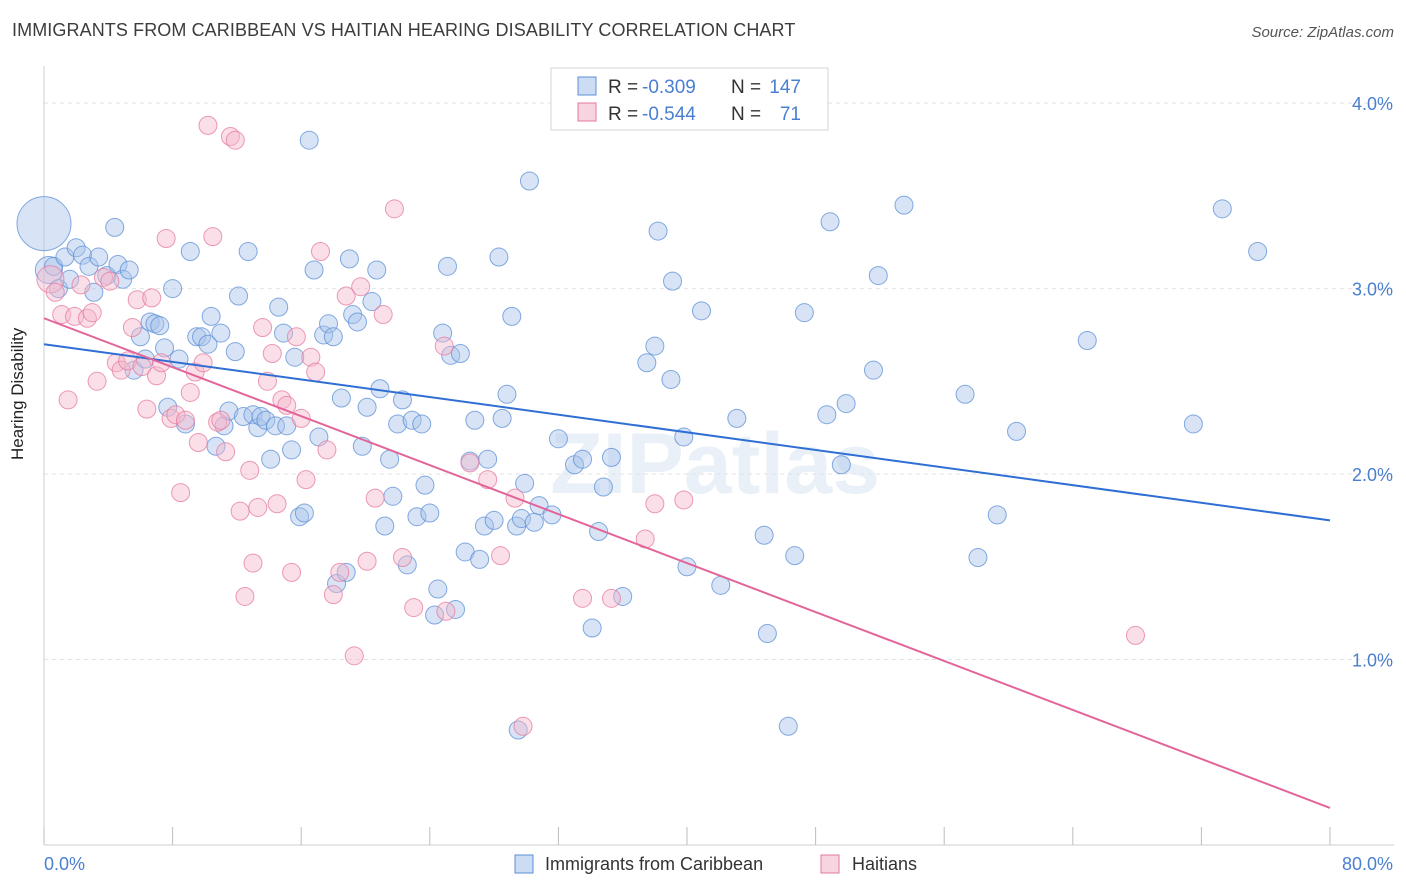 The image size is (1406, 892). What do you see at coordinates (1372, 475) in the screenshot?
I see `y-tick-label-2: 2.0%` at bounding box center [1372, 475].